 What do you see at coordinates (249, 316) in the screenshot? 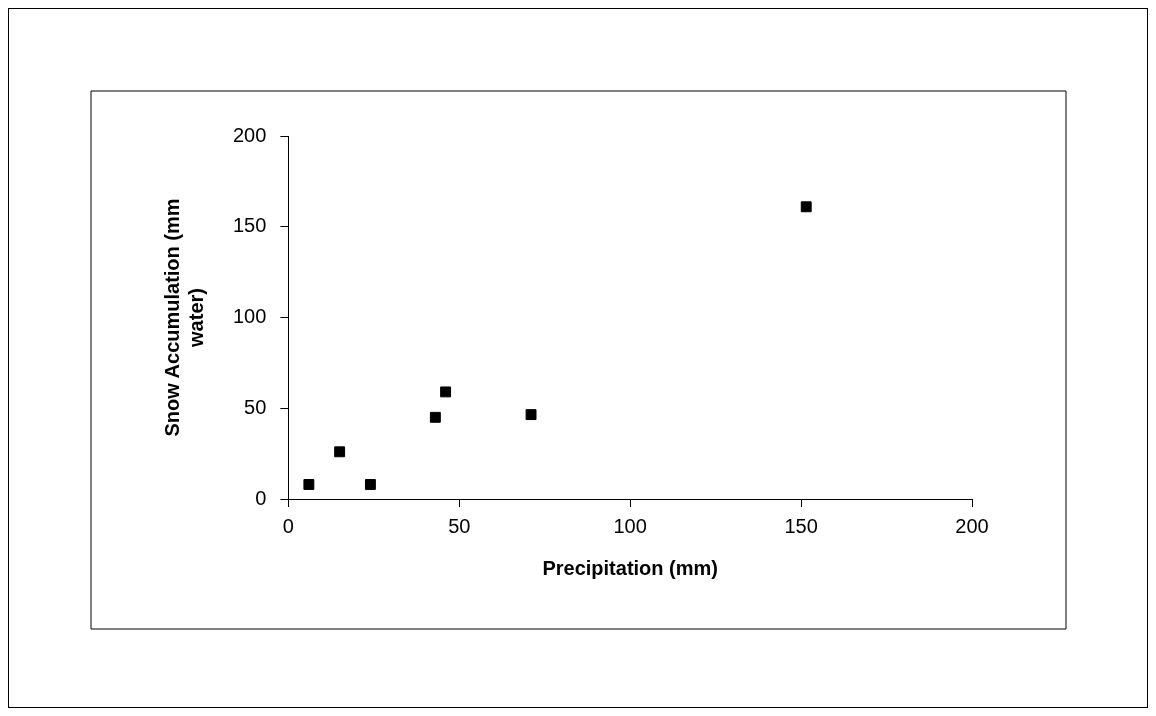
I see `y-tick-label: 100` at bounding box center [249, 316].